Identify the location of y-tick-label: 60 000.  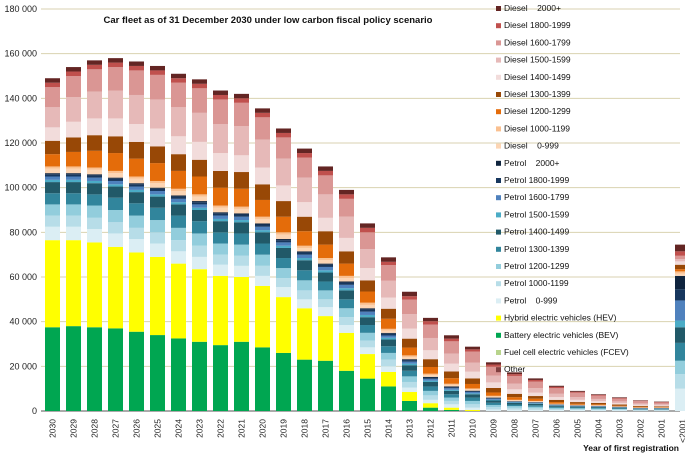
(23, 277).